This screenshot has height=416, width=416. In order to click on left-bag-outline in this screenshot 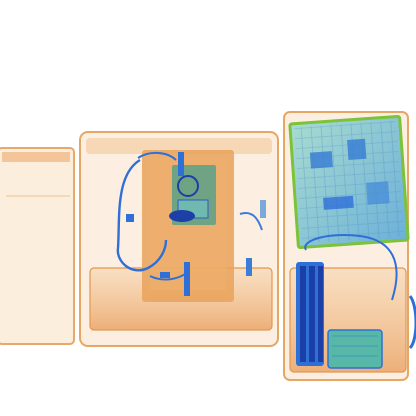, I will do `click(37, 246)`.